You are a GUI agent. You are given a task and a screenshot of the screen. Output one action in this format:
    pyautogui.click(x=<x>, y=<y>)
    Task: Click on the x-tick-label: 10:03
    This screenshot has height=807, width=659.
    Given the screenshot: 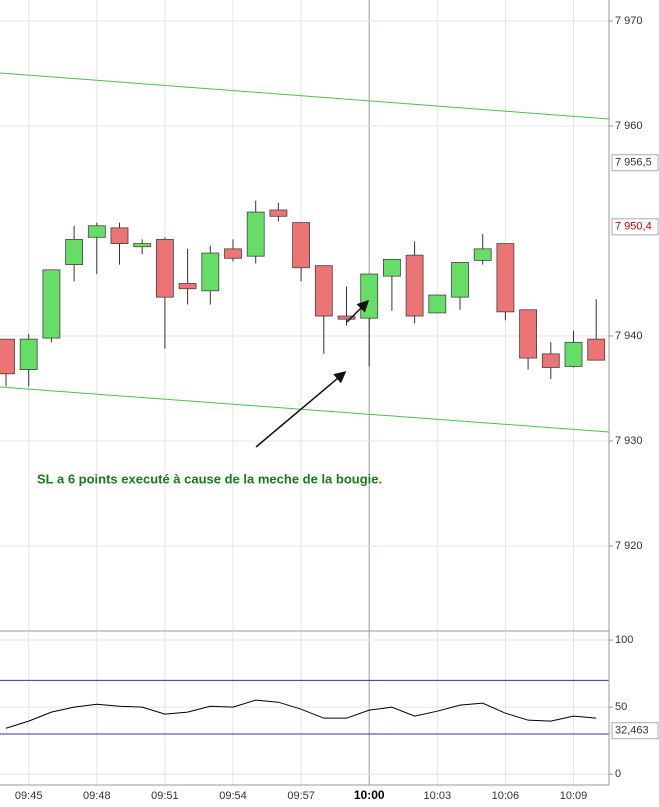 What is the action you would take?
    pyautogui.click(x=438, y=796)
    